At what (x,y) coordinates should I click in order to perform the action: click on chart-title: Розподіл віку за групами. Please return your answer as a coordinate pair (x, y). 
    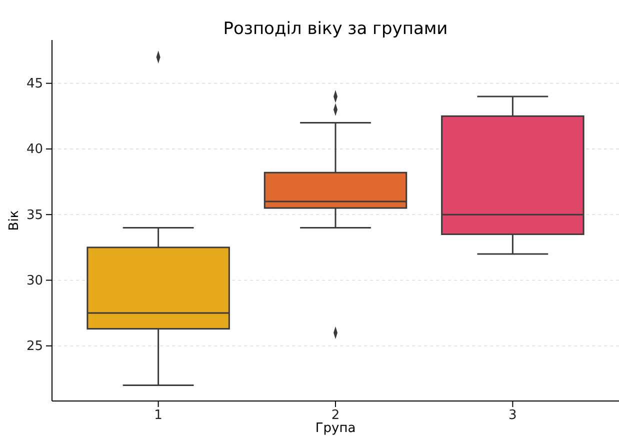
    Looking at the image, I should click on (335, 29).